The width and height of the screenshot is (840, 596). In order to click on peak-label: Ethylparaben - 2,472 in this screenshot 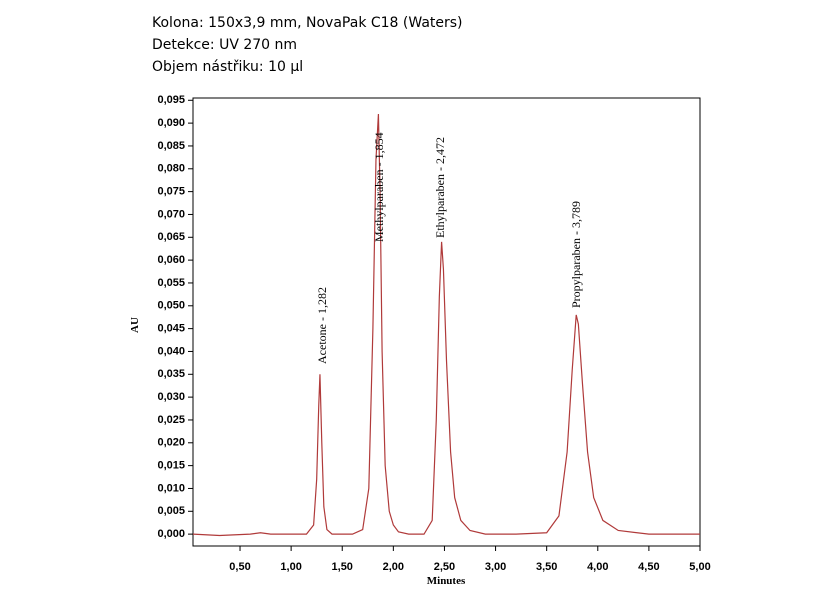, I will do `click(440, 187)`.